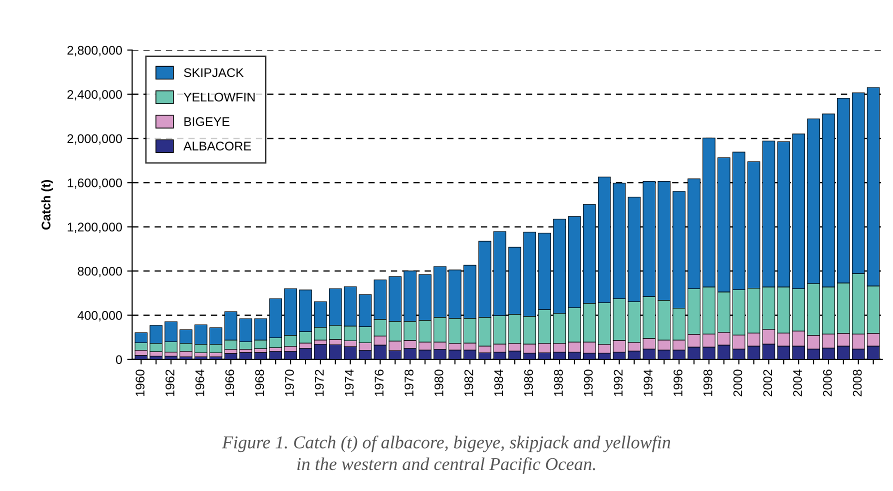 Image resolution: width=893 pixels, height=491 pixels. Describe the element at coordinates (349, 382) in the screenshot. I see `x-tick-label: 1974` at that location.